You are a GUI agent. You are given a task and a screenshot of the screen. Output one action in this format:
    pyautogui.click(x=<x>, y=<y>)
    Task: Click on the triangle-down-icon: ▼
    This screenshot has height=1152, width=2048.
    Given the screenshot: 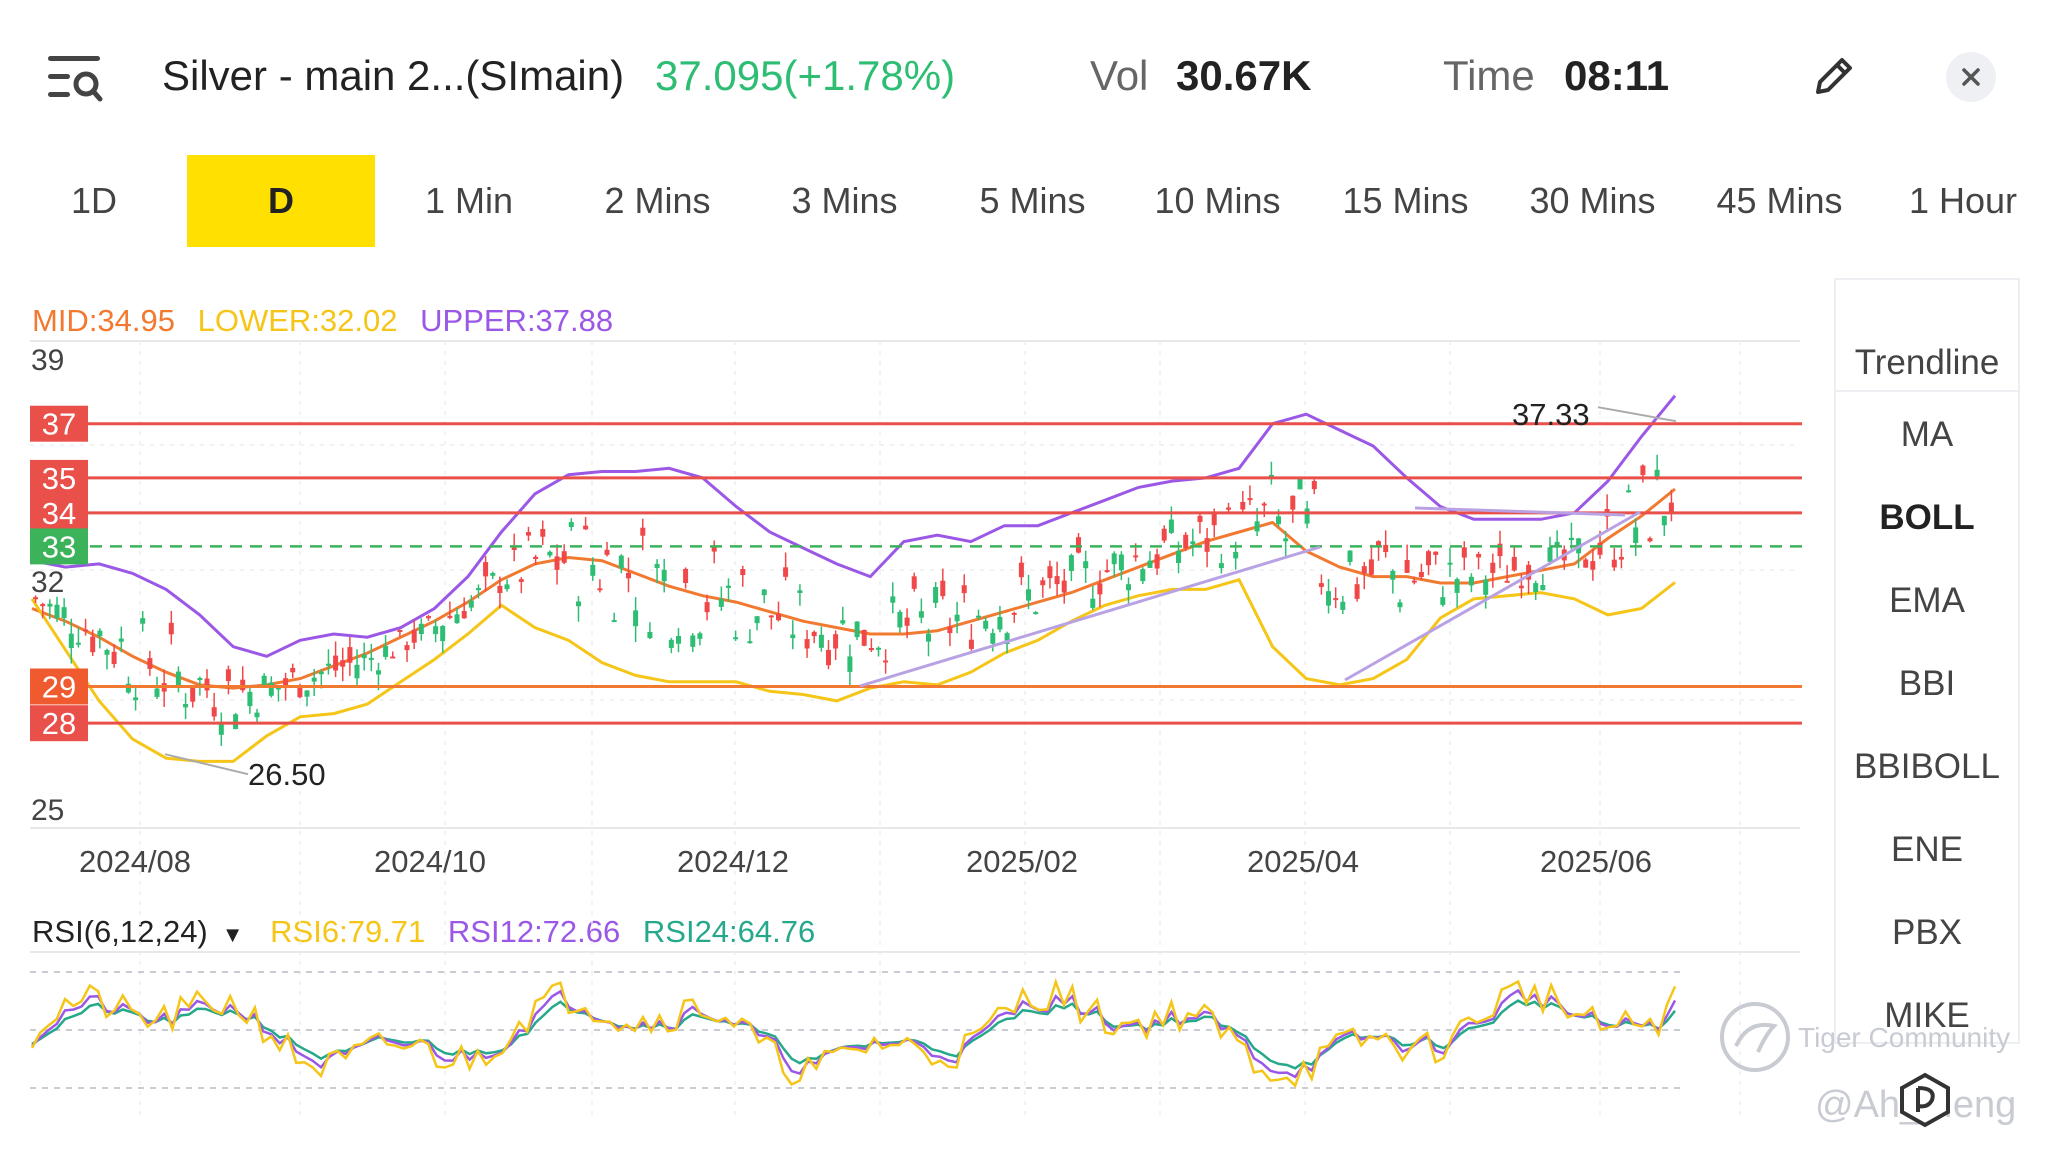 What is the action you would take?
    pyautogui.click(x=232, y=934)
    